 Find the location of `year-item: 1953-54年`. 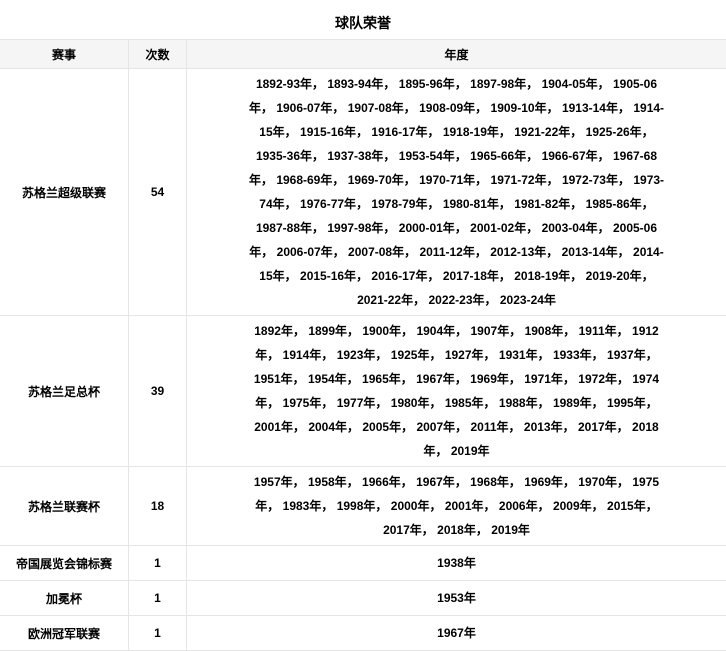

year-item: 1953-54年 is located at coordinates (427, 156).